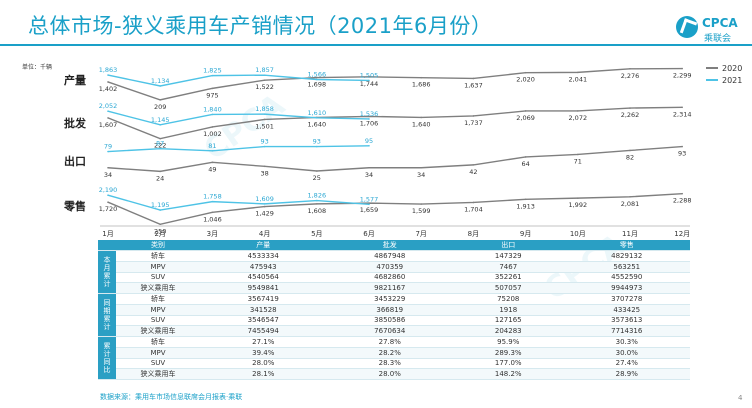  I want to click on data-label-2020: 250, so click(160, 231).